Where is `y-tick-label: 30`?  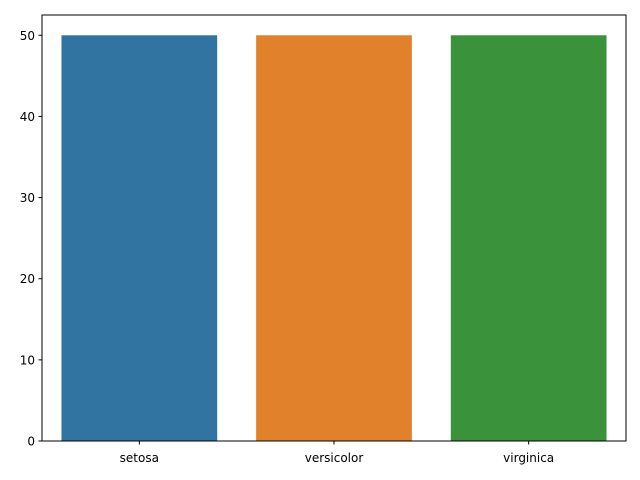
y-tick-label: 30 is located at coordinates (27, 198).